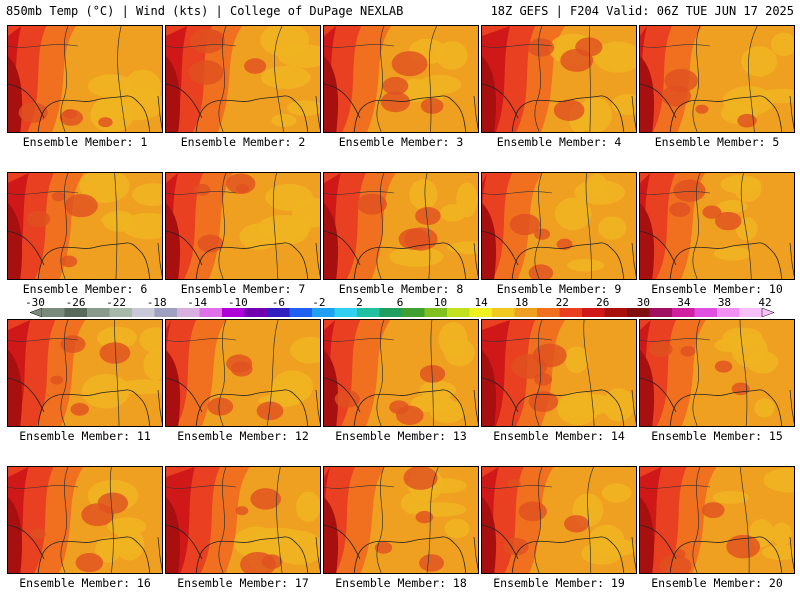  What do you see at coordinates (156, 302) in the screenshot?
I see `colorbar-tick-label: -18` at bounding box center [156, 302].